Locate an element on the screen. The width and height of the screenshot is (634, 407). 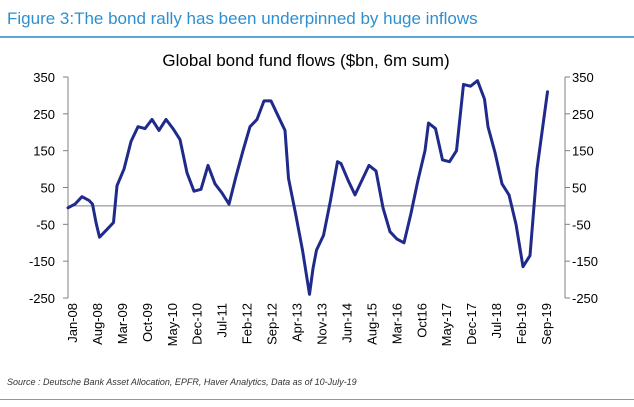
x-tick-label: Sep-12 is located at coordinates (272, 324).